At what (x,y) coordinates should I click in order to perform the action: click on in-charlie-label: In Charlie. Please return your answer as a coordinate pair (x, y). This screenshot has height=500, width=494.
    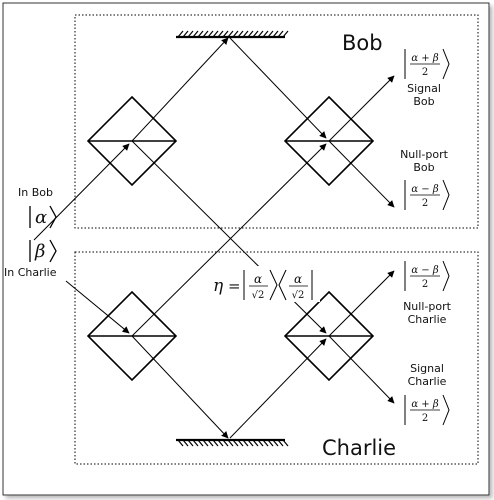
    Looking at the image, I should click on (30, 272).